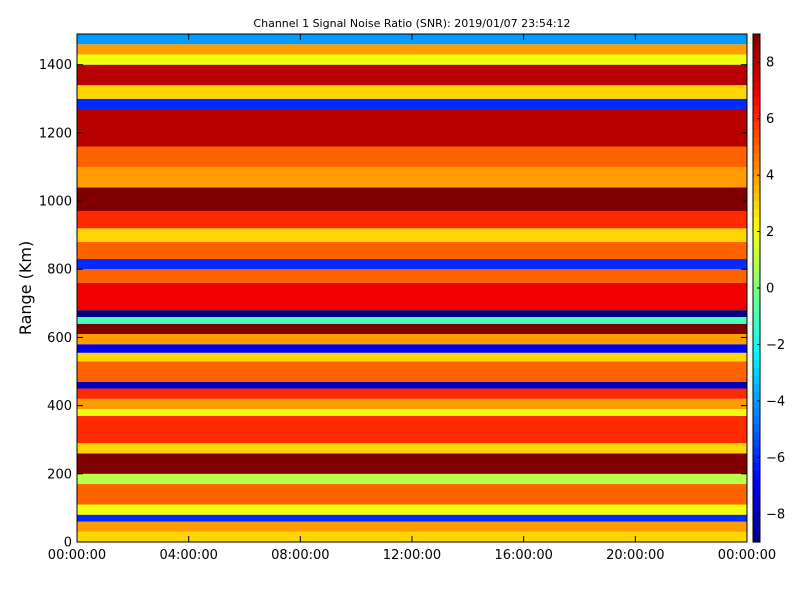 Image resolution: width=800 pixels, height=600 pixels. What do you see at coordinates (188, 555) in the screenshot?
I see `x-tick-label-1: 04:00:00` at bounding box center [188, 555].